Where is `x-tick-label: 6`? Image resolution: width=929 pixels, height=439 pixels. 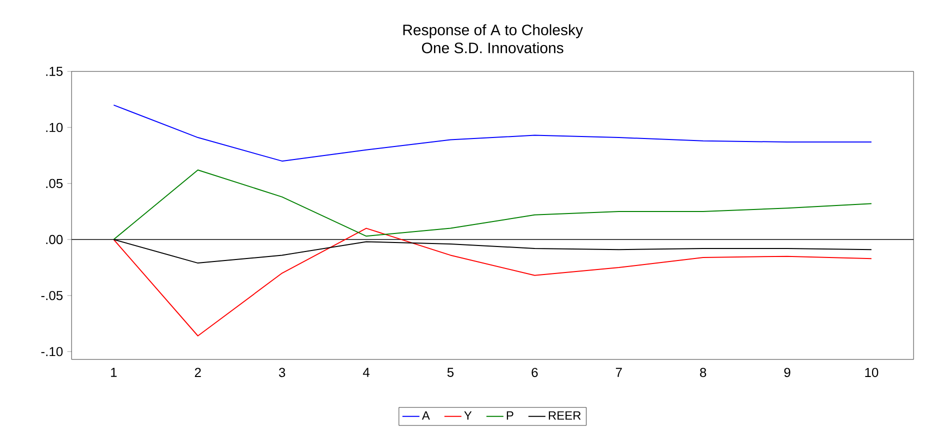
x-tick-label: 6 is located at coordinates (535, 373).